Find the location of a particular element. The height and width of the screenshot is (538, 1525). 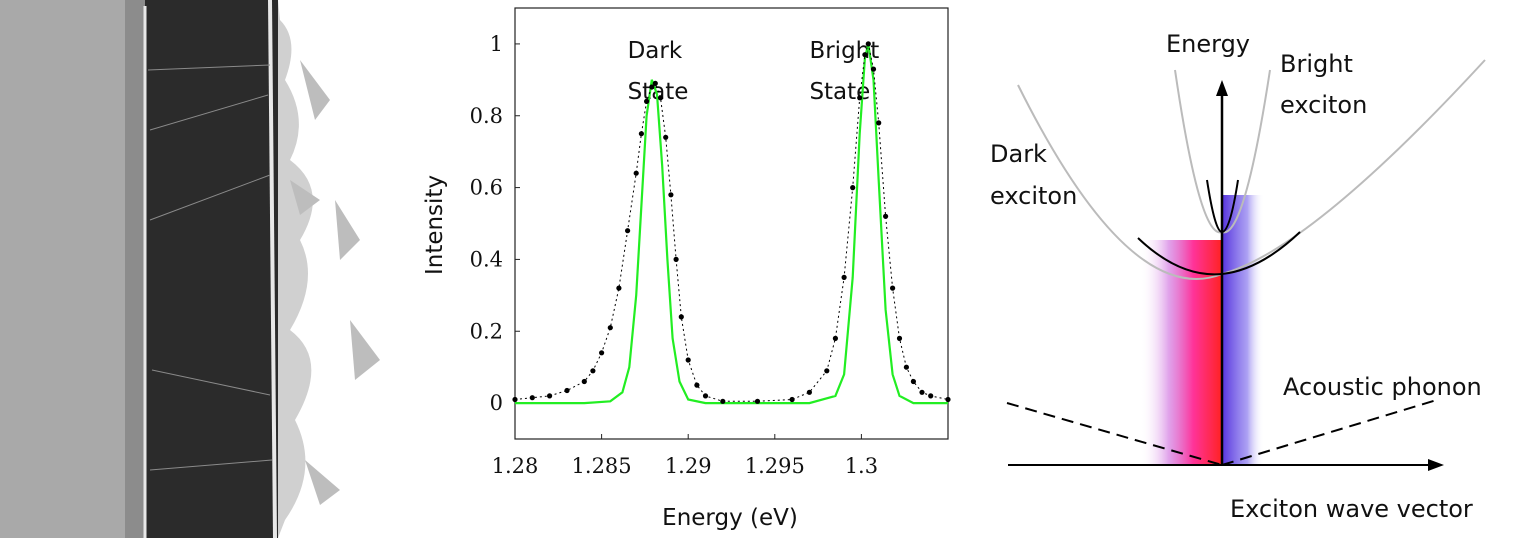

y-tick-label: 0 is located at coordinates (496, 403).